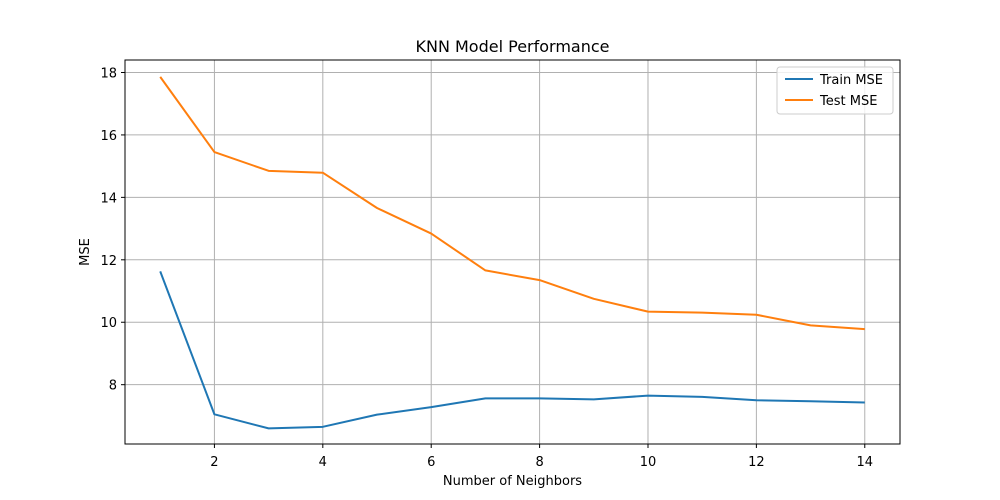 The image size is (1000, 500). I want to click on x-tick-label: 14, so click(864, 462).